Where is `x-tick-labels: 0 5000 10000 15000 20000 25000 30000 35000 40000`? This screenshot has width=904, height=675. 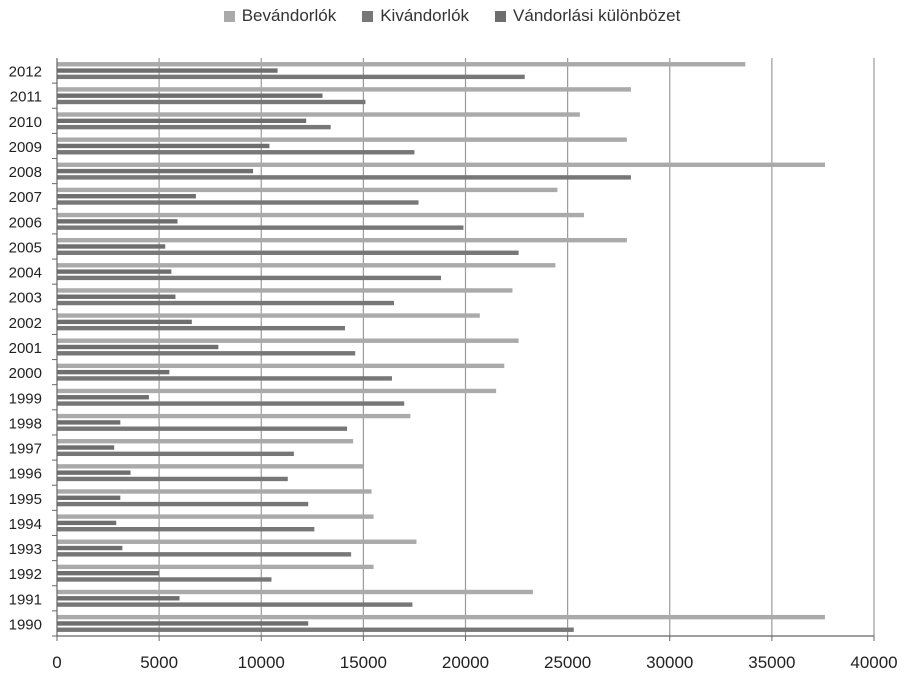 x-tick-labels: 0 5000 10000 15000 20000 25000 30000 35000 40000 is located at coordinates (474, 662).